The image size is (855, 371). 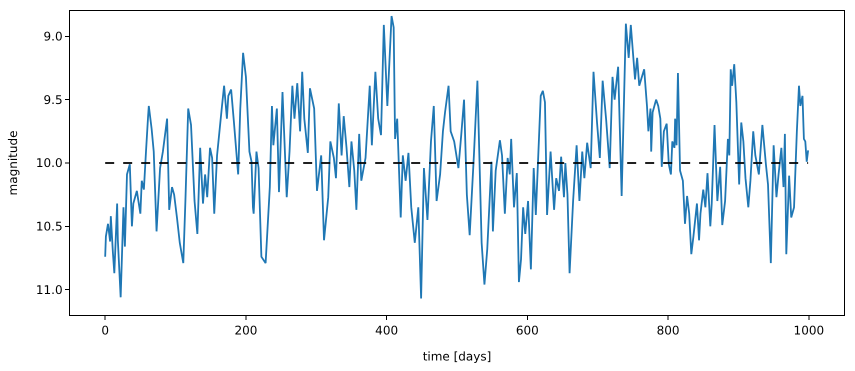 I want to click on x-axis-title: time [days], so click(x=457, y=356).